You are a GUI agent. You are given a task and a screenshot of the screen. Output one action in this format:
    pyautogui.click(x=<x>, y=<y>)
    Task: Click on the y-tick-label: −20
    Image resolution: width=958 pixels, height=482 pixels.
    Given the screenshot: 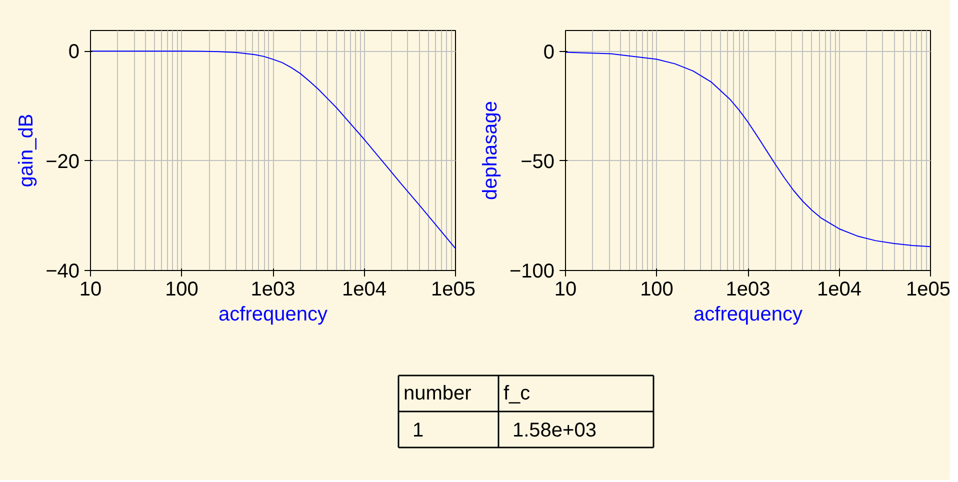 What is the action you would take?
    pyautogui.click(x=63, y=161)
    